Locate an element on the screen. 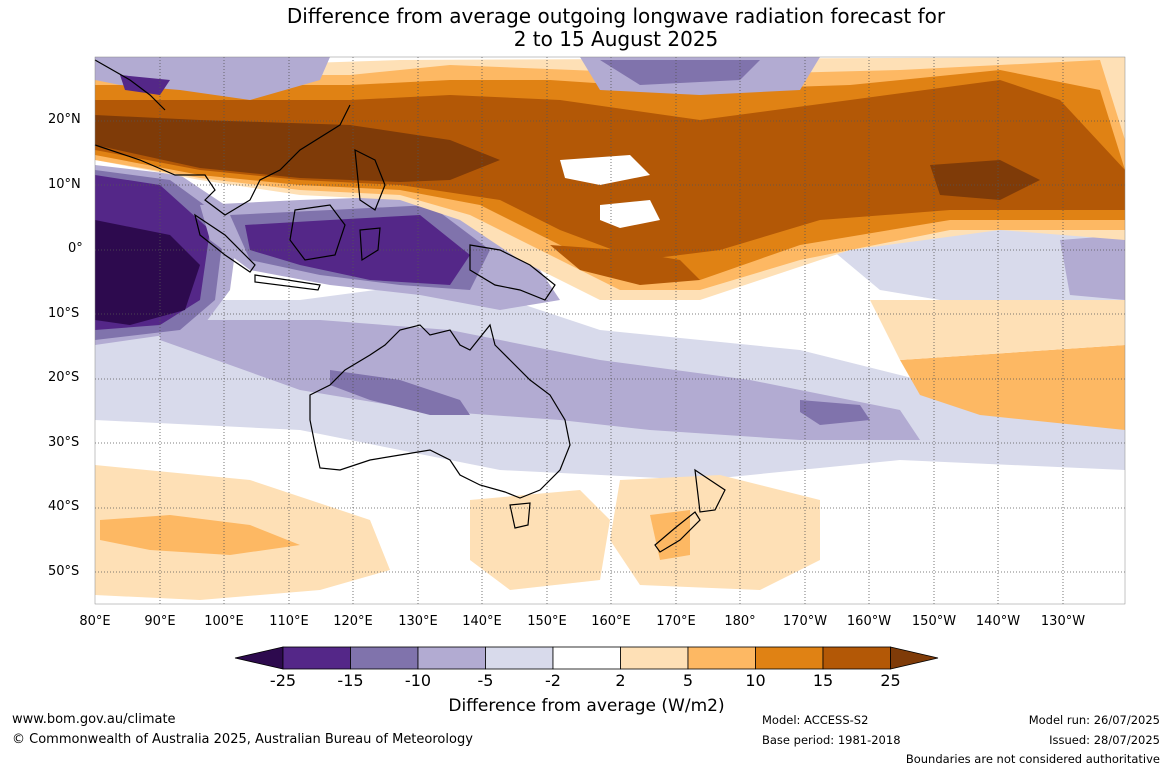 The width and height of the screenshot is (1173, 770). region-positive-new-zealand is located at coordinates (715, 532).